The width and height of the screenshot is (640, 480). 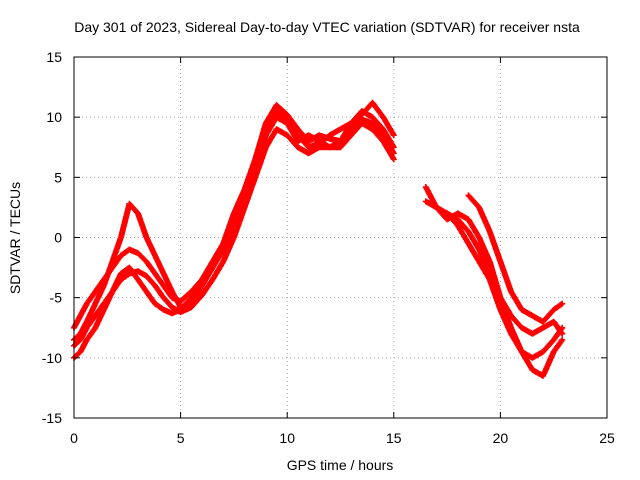 What do you see at coordinates (287, 438) in the screenshot?
I see `x-tick-label: 10` at bounding box center [287, 438].